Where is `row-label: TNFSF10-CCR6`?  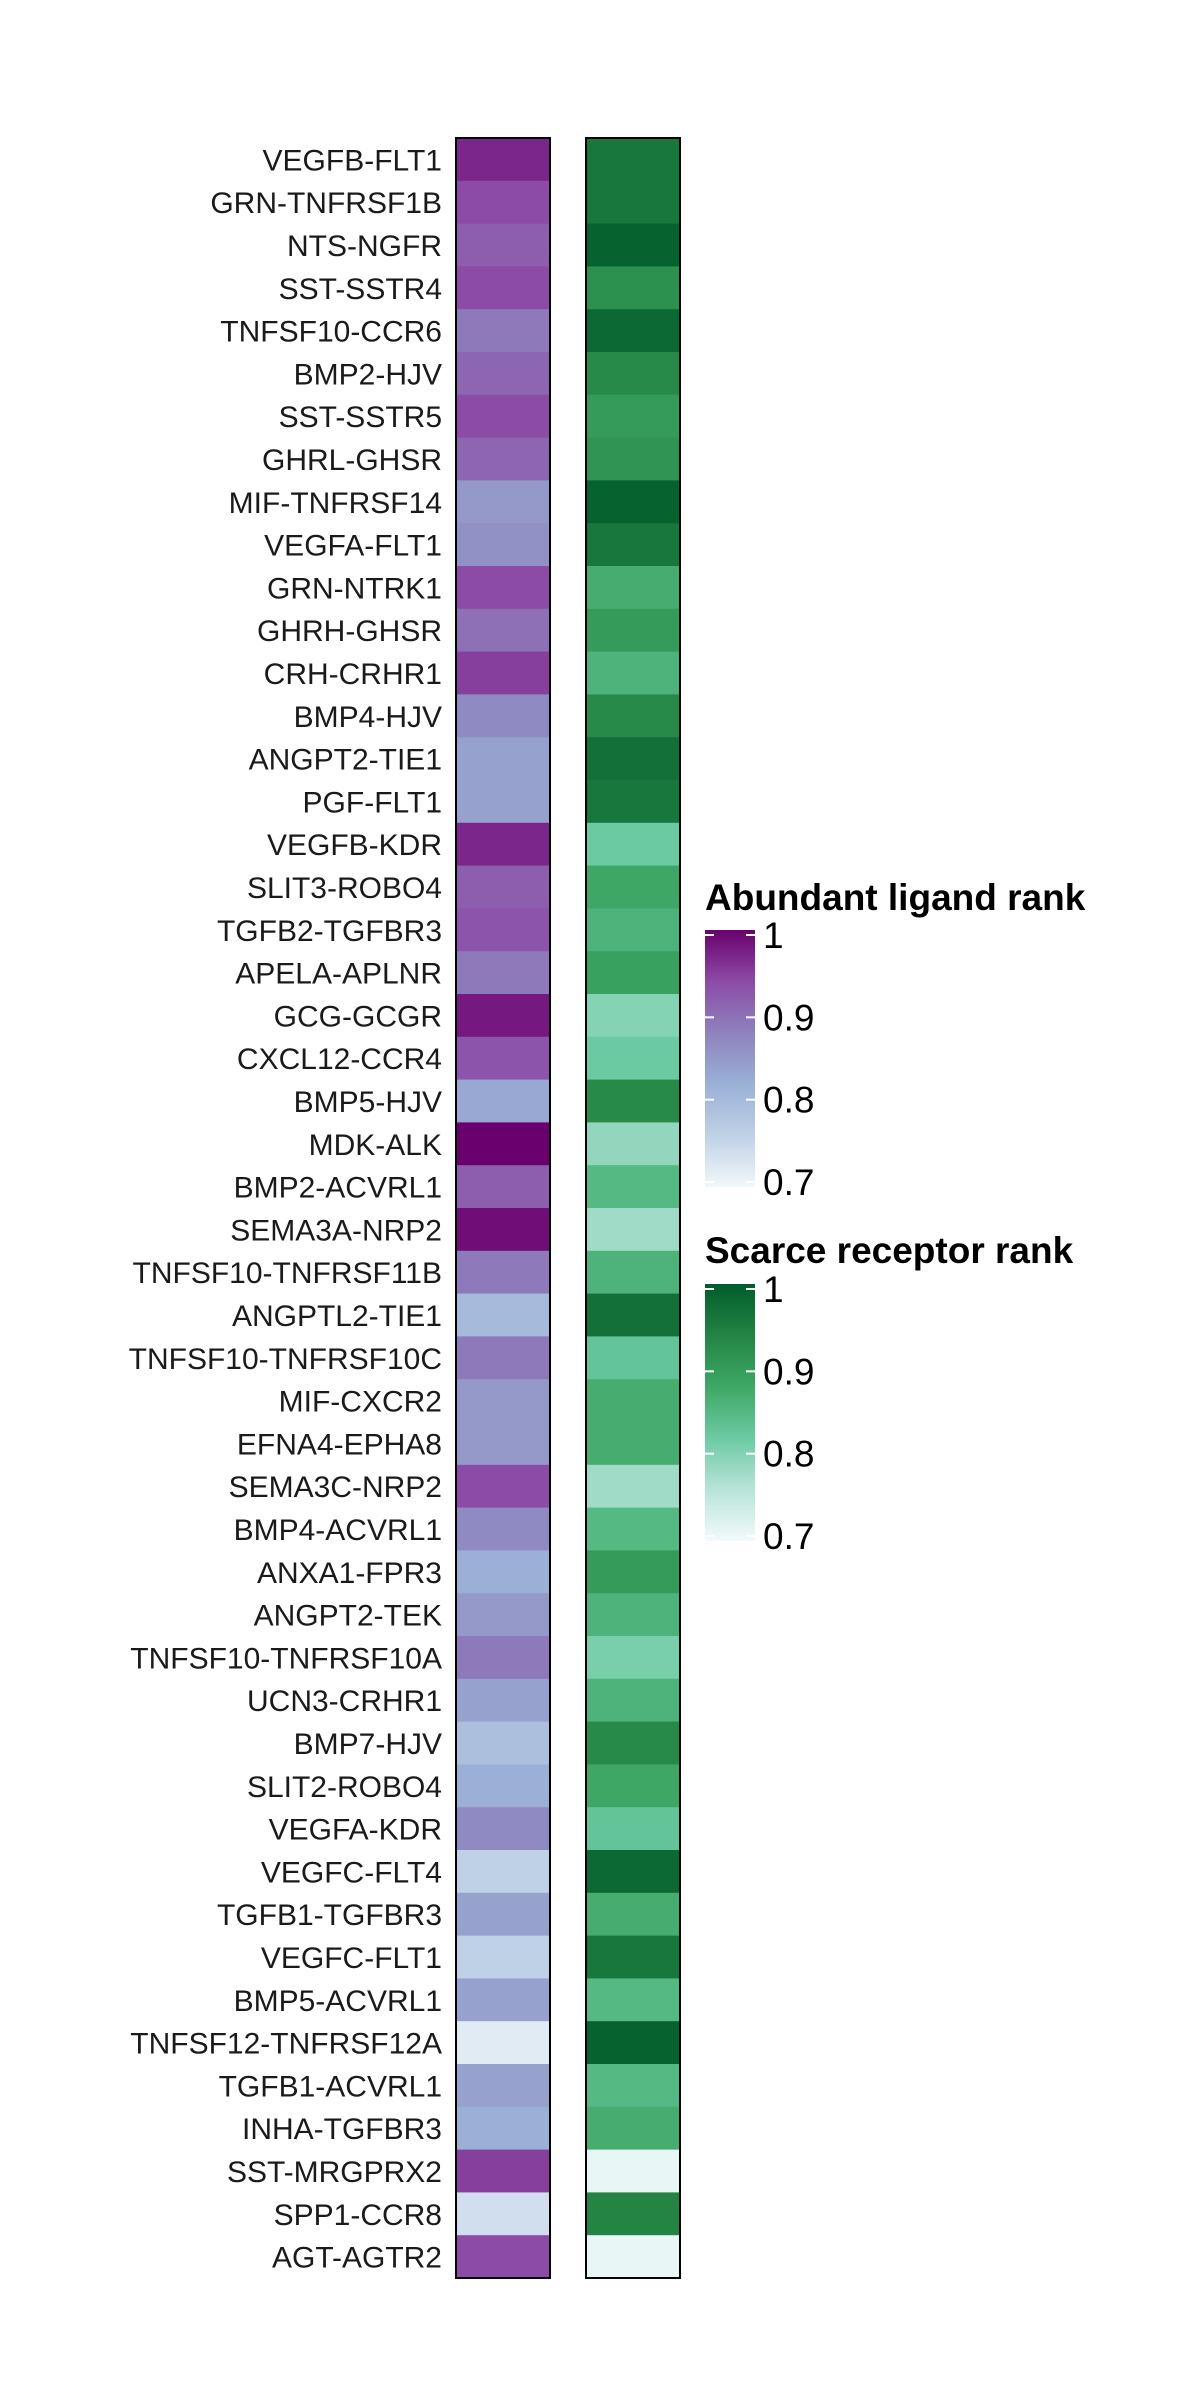
row-label: TNFSF10-CCR6 is located at coordinates (331, 332).